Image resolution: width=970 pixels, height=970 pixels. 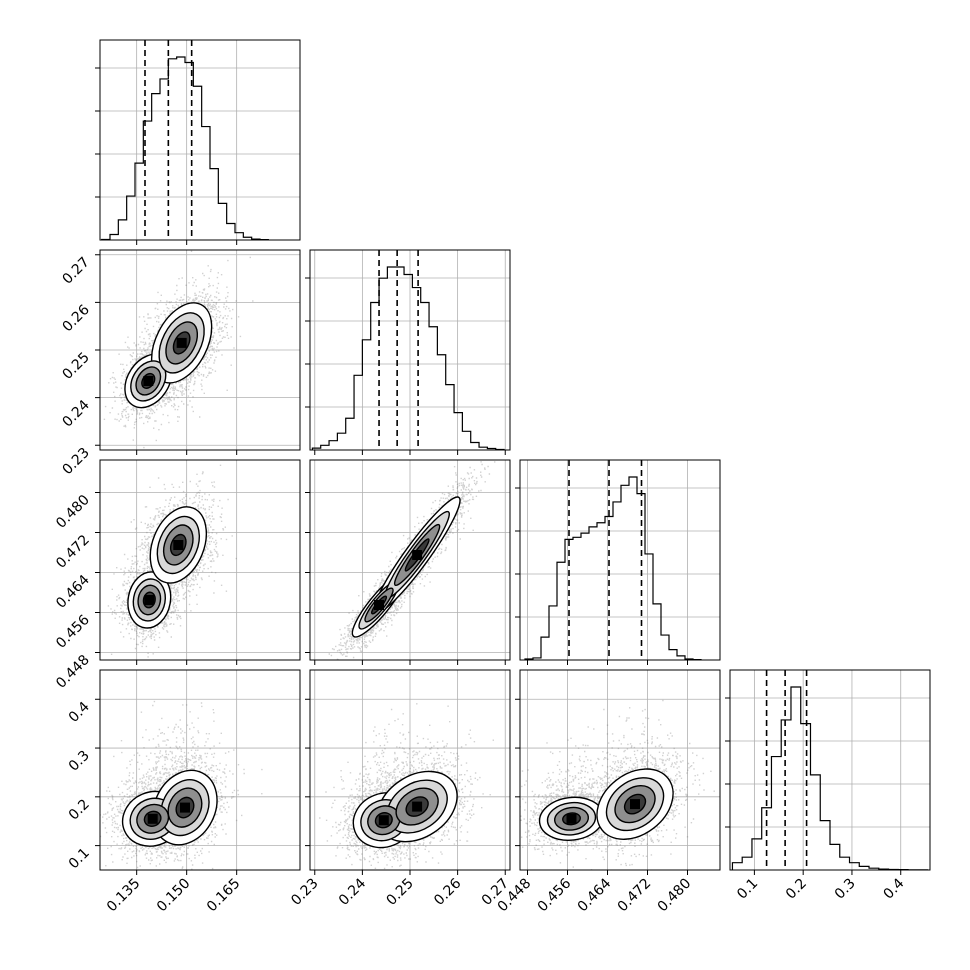 I want to click on scatter-panel: 0.135 0.150 0.165 0.1 0.2 0.3 0.4, so click(x=183, y=792).